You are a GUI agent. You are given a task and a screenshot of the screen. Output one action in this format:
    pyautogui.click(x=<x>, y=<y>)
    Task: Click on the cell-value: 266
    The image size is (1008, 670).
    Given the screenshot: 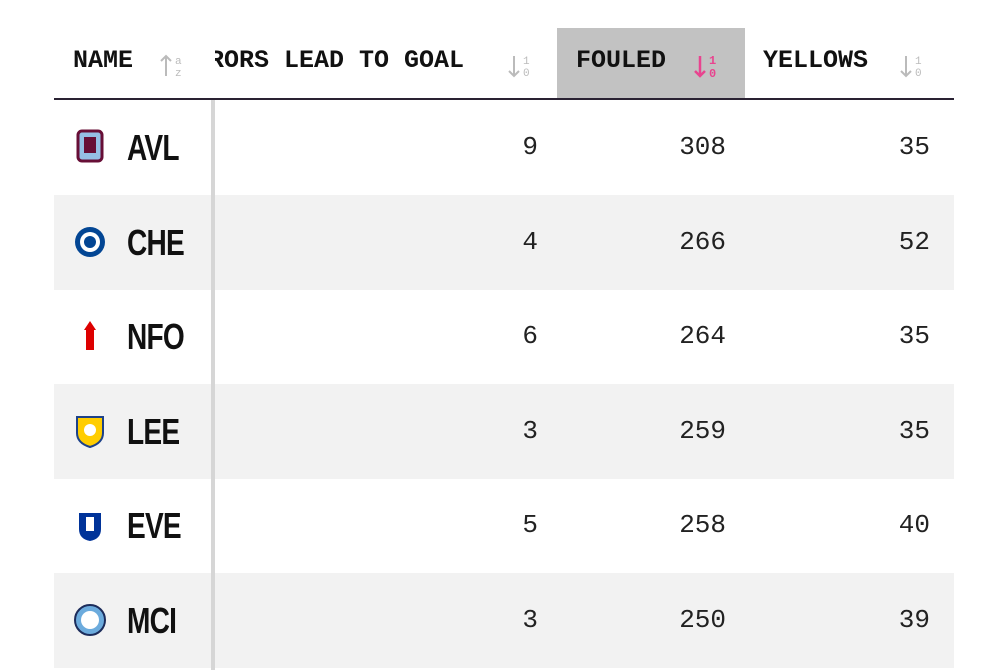 What is the action you would take?
    pyautogui.click(x=702, y=241)
    